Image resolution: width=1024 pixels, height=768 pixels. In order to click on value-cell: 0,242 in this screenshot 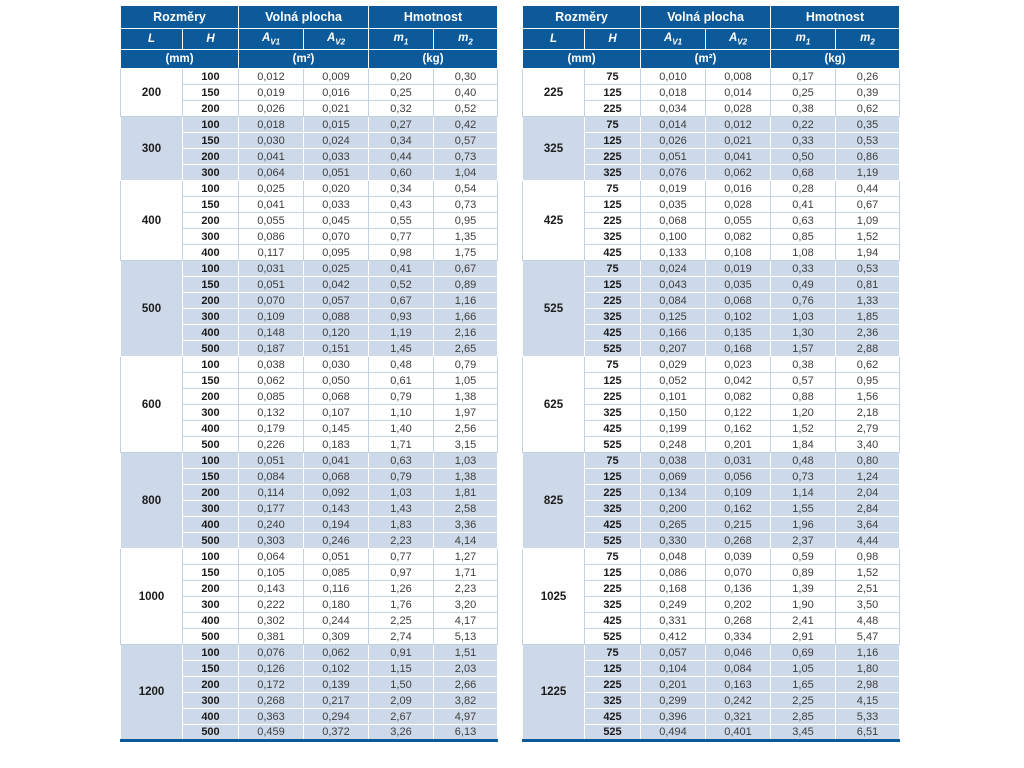, I will do `click(738, 701)`.